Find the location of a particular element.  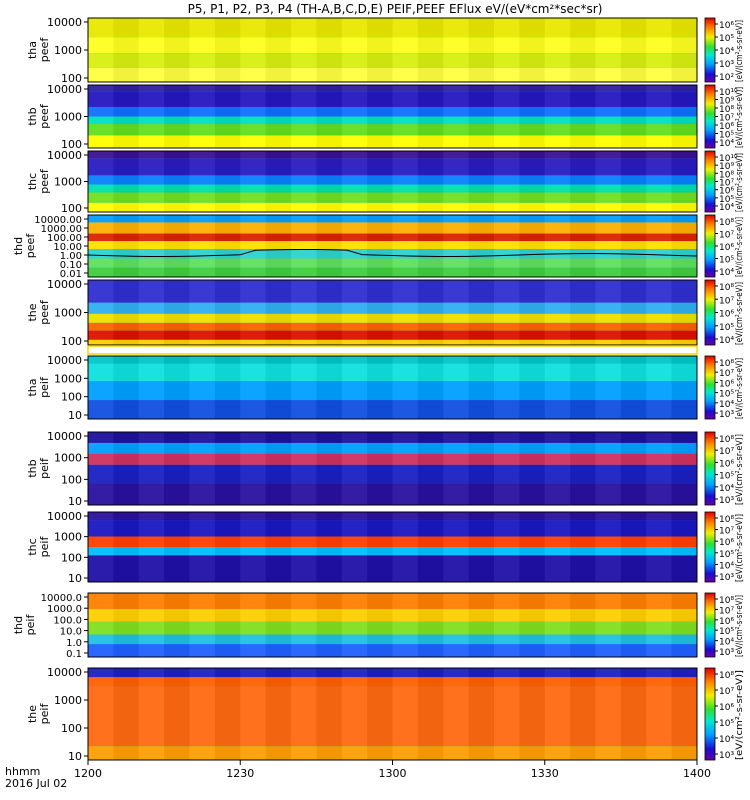

y-tick-label: 100.00 is located at coordinates (64, 238).